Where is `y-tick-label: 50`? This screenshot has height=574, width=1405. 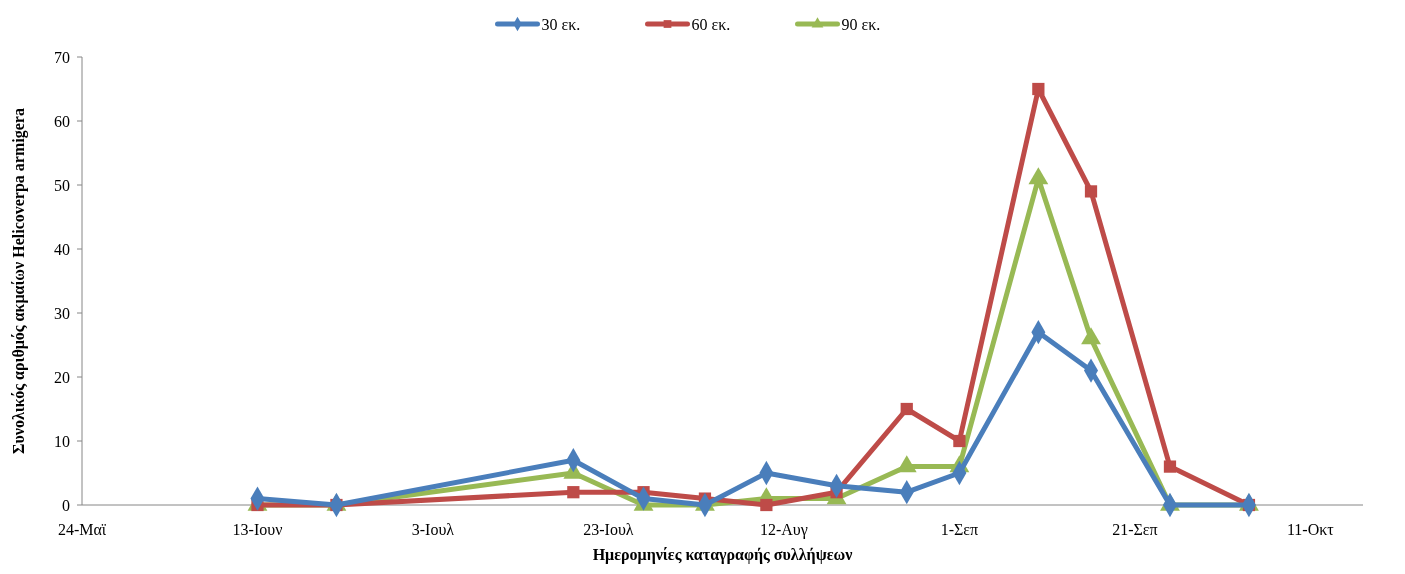
y-tick-label: 50 is located at coordinates (62, 185).